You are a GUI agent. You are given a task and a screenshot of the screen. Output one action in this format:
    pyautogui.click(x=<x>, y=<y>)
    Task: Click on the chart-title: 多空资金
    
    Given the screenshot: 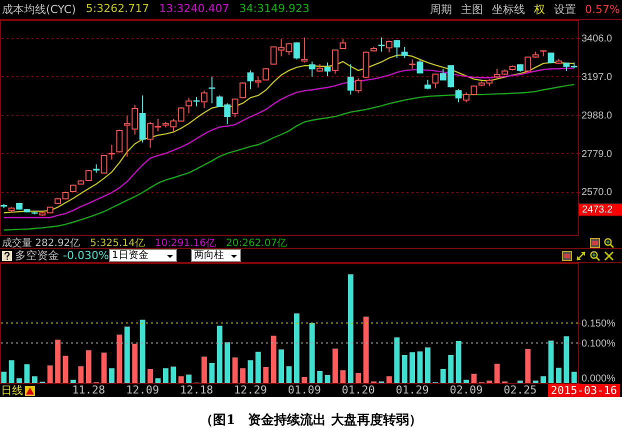 What is the action you would take?
    pyautogui.click(x=37, y=255)
    